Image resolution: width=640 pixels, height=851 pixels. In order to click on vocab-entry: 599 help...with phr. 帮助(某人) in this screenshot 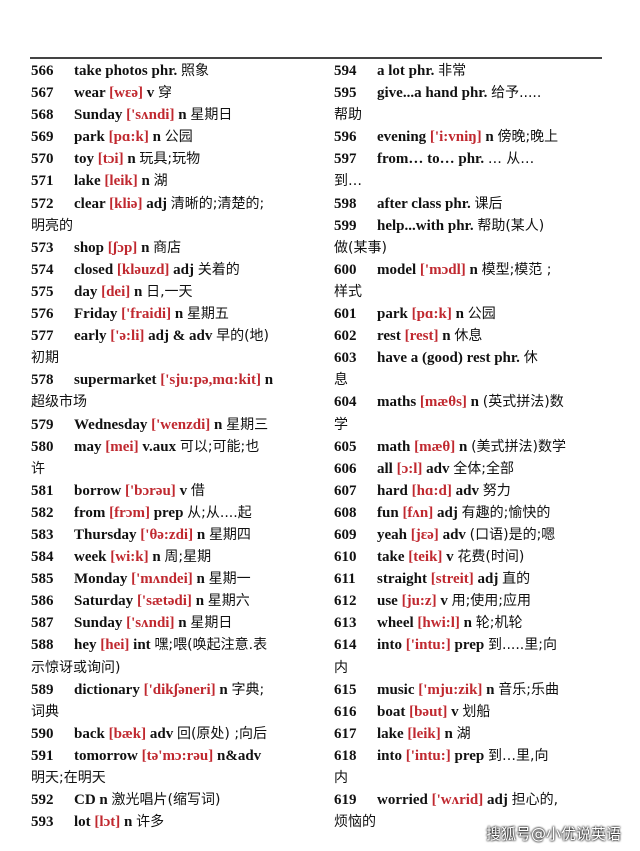, I will do `click(470, 226)`.